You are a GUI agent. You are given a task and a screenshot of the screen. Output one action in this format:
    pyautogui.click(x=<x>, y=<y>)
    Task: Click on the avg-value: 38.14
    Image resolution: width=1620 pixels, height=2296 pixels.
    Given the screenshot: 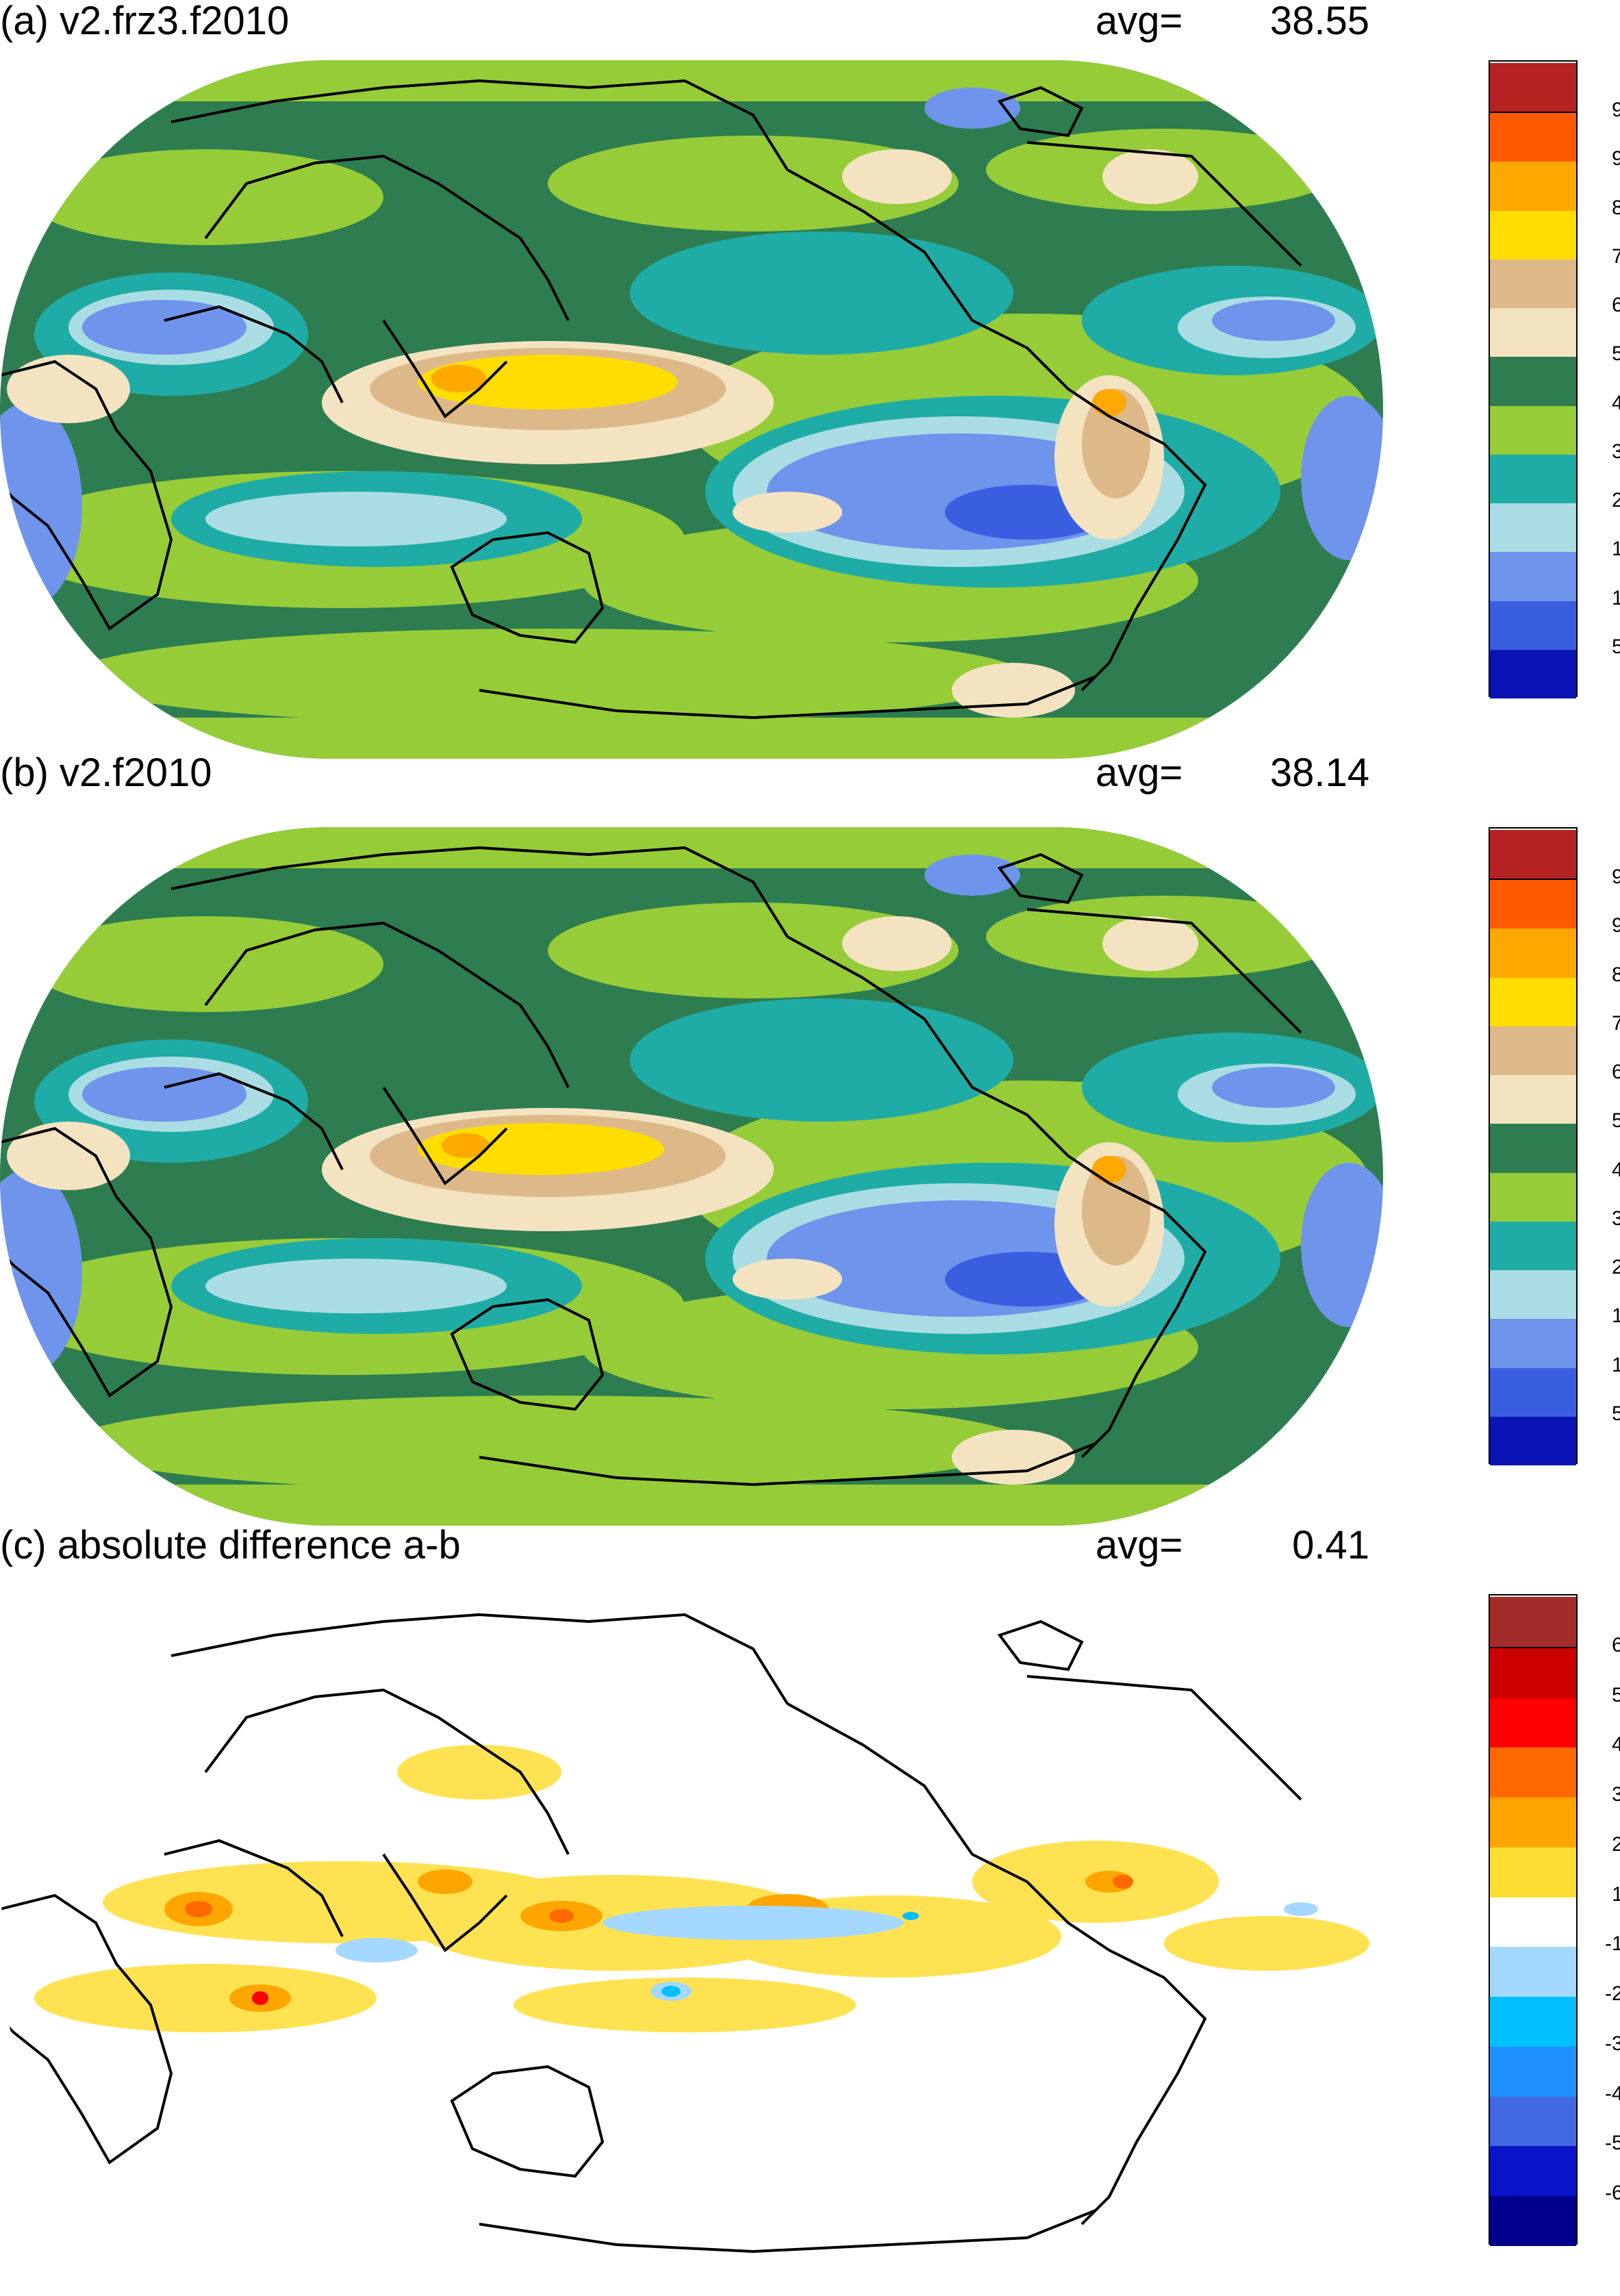 What is the action you would take?
    pyautogui.click(x=1319, y=772)
    